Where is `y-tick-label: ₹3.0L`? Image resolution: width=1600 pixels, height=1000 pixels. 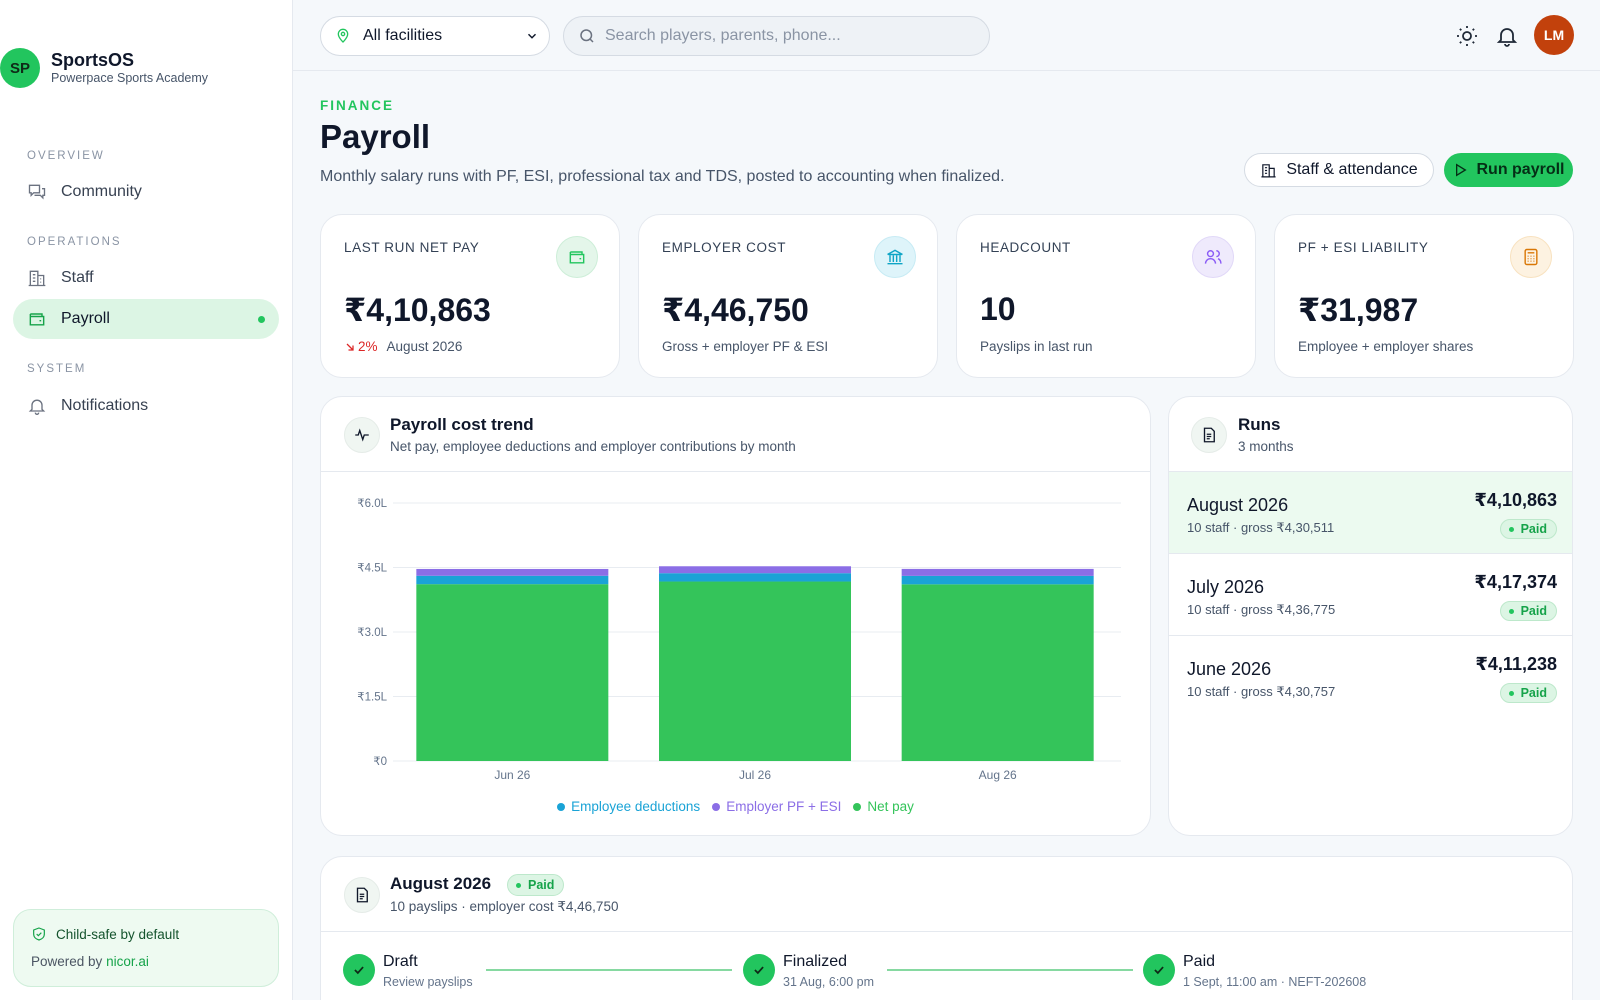 y-tick-label: ₹3.0L is located at coordinates (372, 633).